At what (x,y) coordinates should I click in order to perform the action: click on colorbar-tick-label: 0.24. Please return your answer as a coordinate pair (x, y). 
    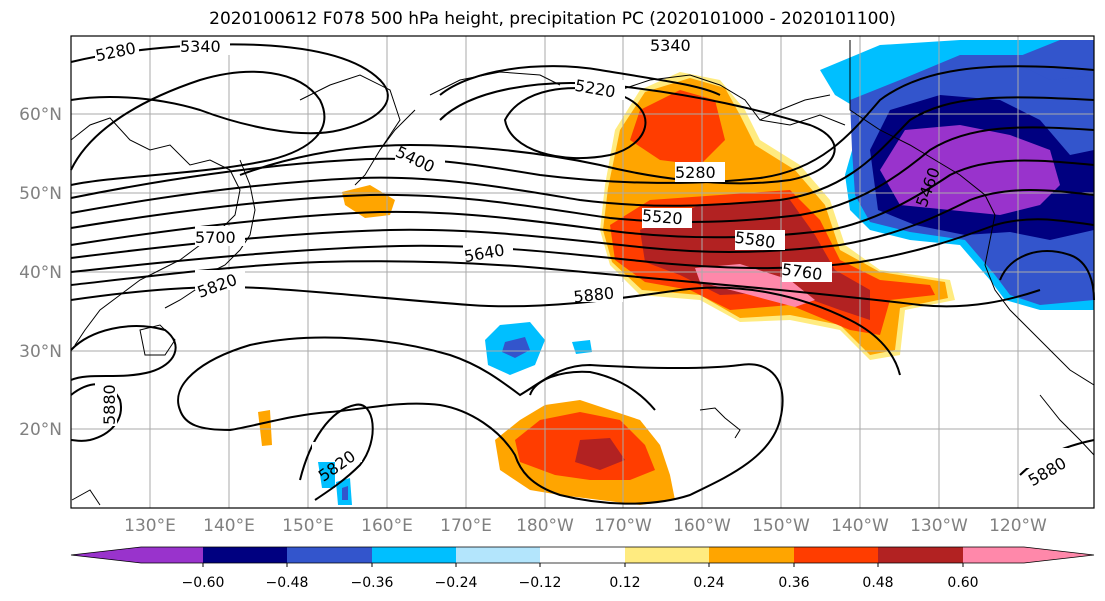
    Looking at the image, I should click on (708, 583).